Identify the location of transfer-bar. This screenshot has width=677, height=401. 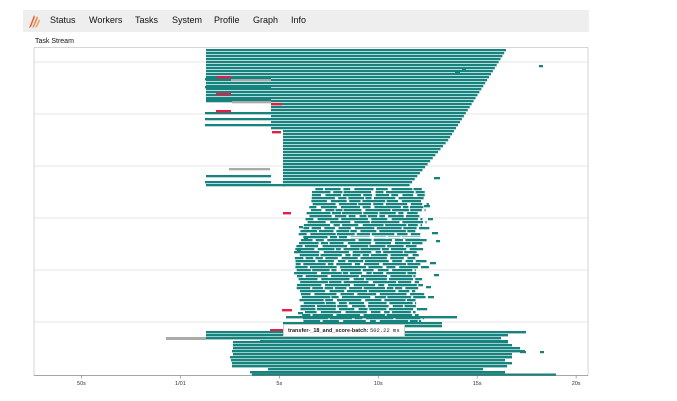
(287, 213).